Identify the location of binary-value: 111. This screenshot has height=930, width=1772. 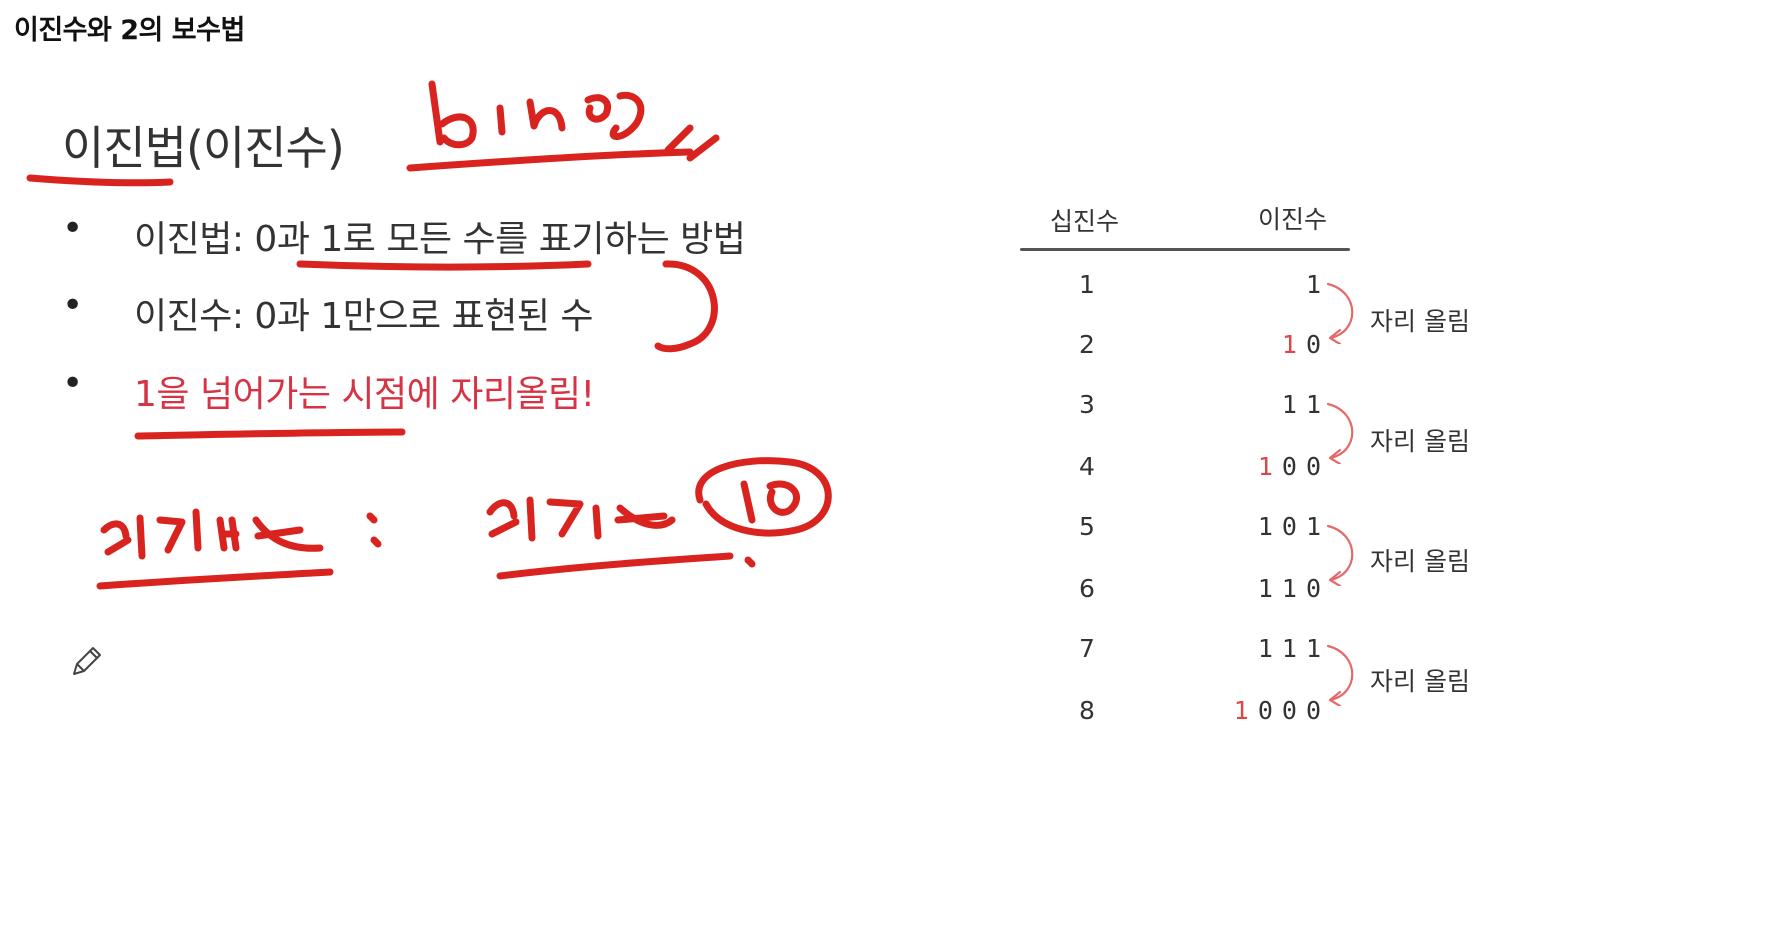
(1294, 648).